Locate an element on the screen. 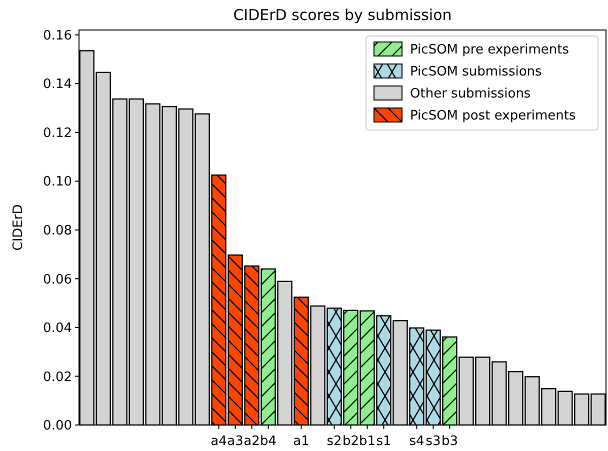 The height and width of the screenshot is (451, 608). x-tick-label: b1 is located at coordinates (367, 441).